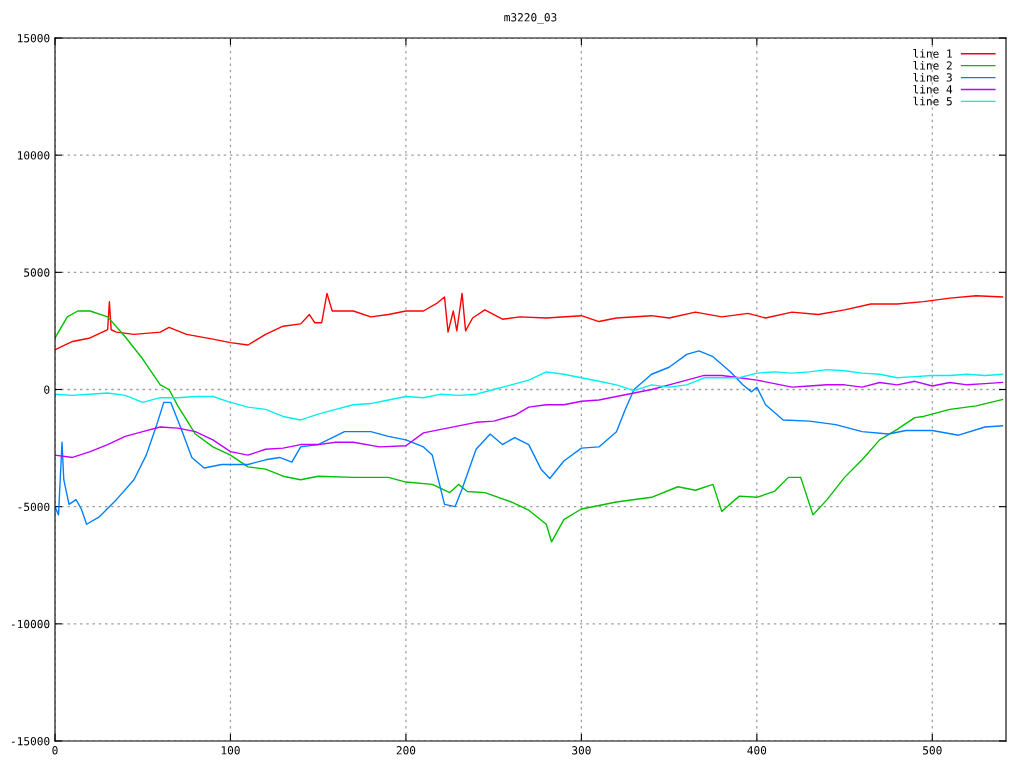 This screenshot has width=1024, height=768. What do you see at coordinates (34, 155) in the screenshot?
I see `y-tick-label: 10000` at bounding box center [34, 155].